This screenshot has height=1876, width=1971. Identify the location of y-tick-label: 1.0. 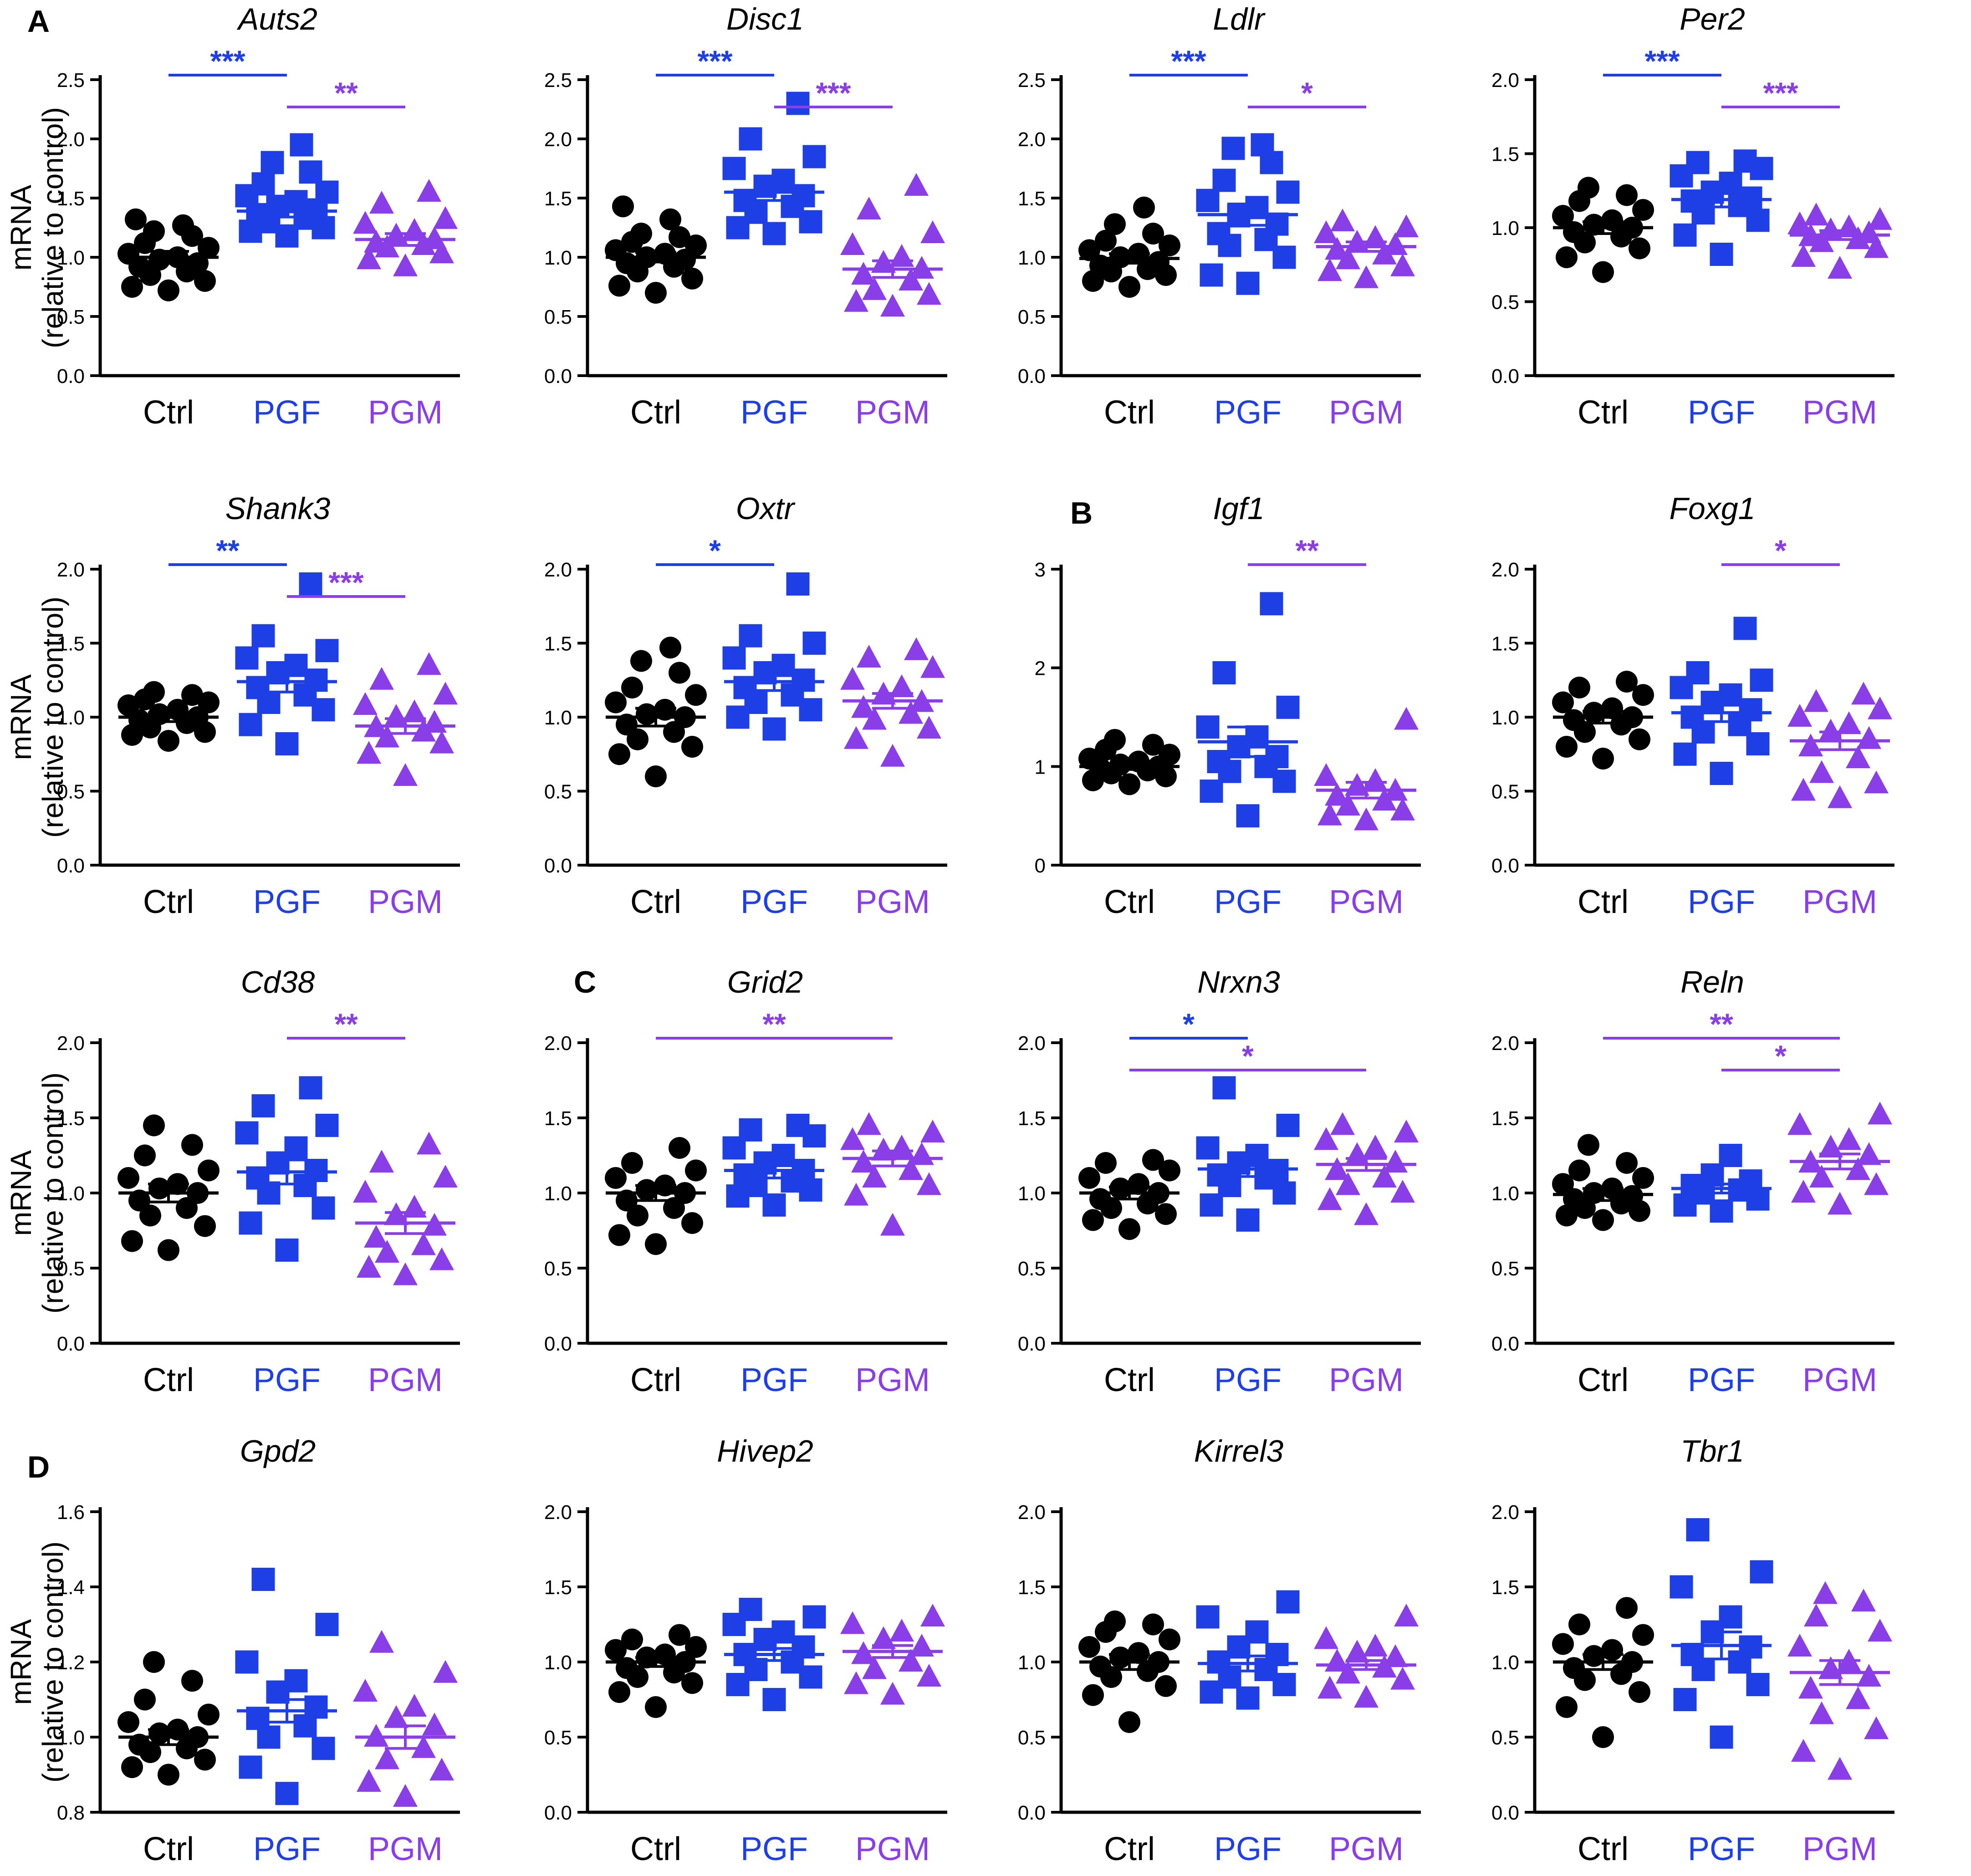
(1505, 228).